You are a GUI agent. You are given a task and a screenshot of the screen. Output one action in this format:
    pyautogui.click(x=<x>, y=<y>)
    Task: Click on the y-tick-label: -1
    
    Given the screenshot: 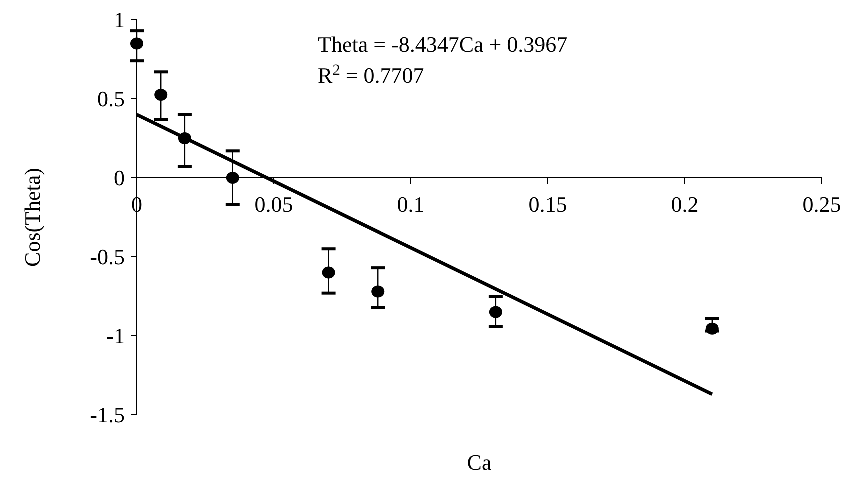 What is the action you would take?
    pyautogui.click(x=115, y=336)
    